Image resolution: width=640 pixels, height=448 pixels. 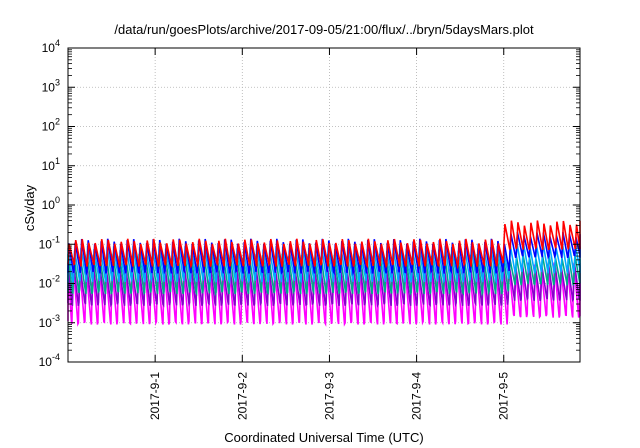 I want to click on y-tick-label: 10¹, so click(x=51, y=164).